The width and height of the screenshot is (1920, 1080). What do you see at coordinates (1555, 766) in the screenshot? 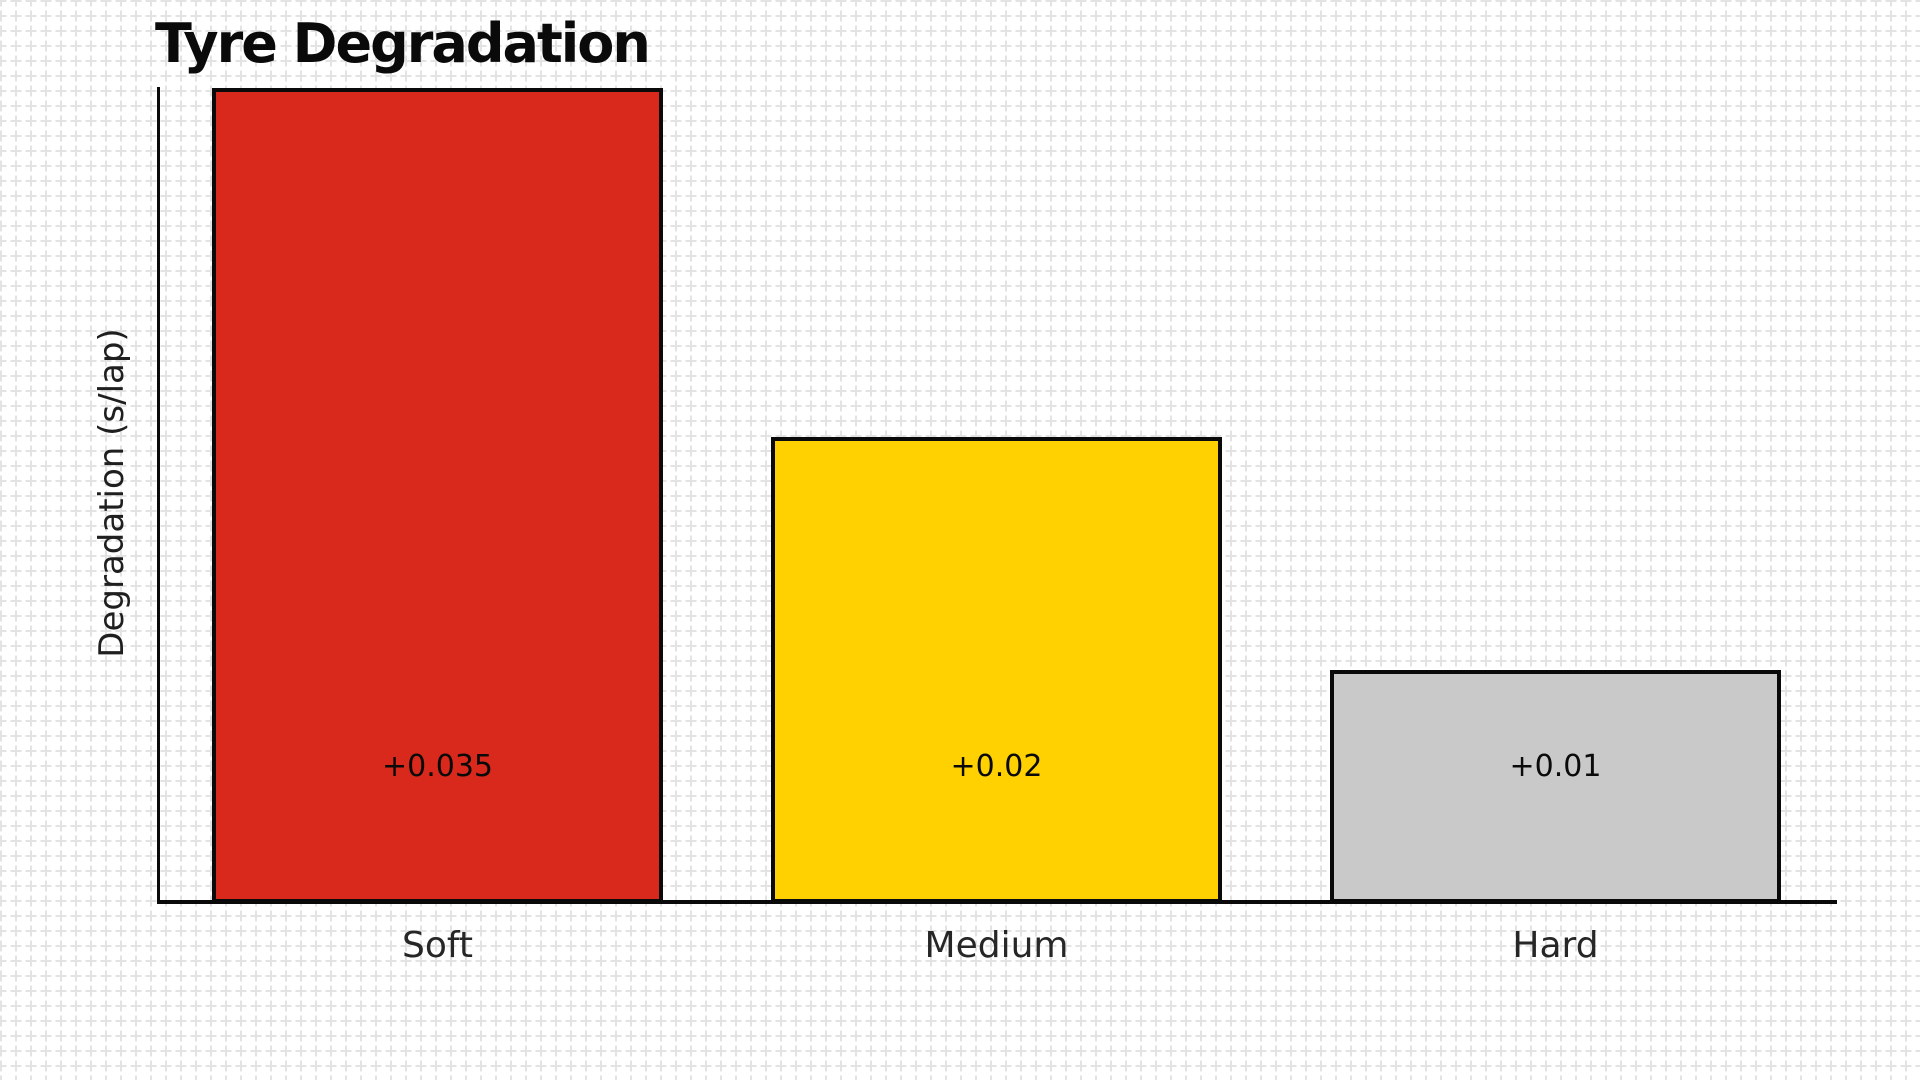
I see `bar-value-label-hard: +0.01` at bounding box center [1555, 766].